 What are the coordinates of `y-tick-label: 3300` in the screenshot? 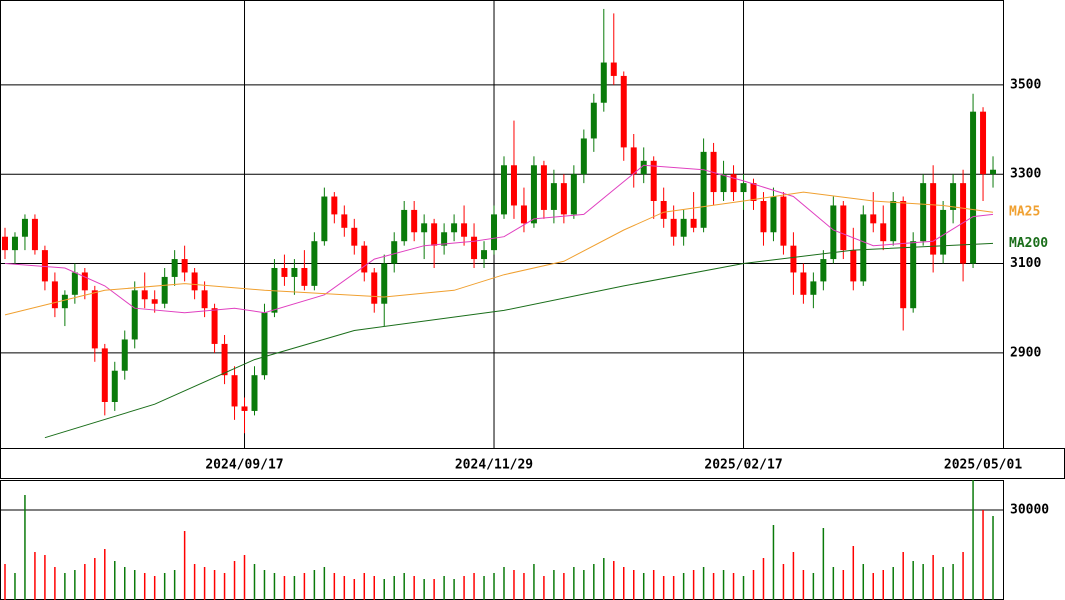 It's located at (1025, 174).